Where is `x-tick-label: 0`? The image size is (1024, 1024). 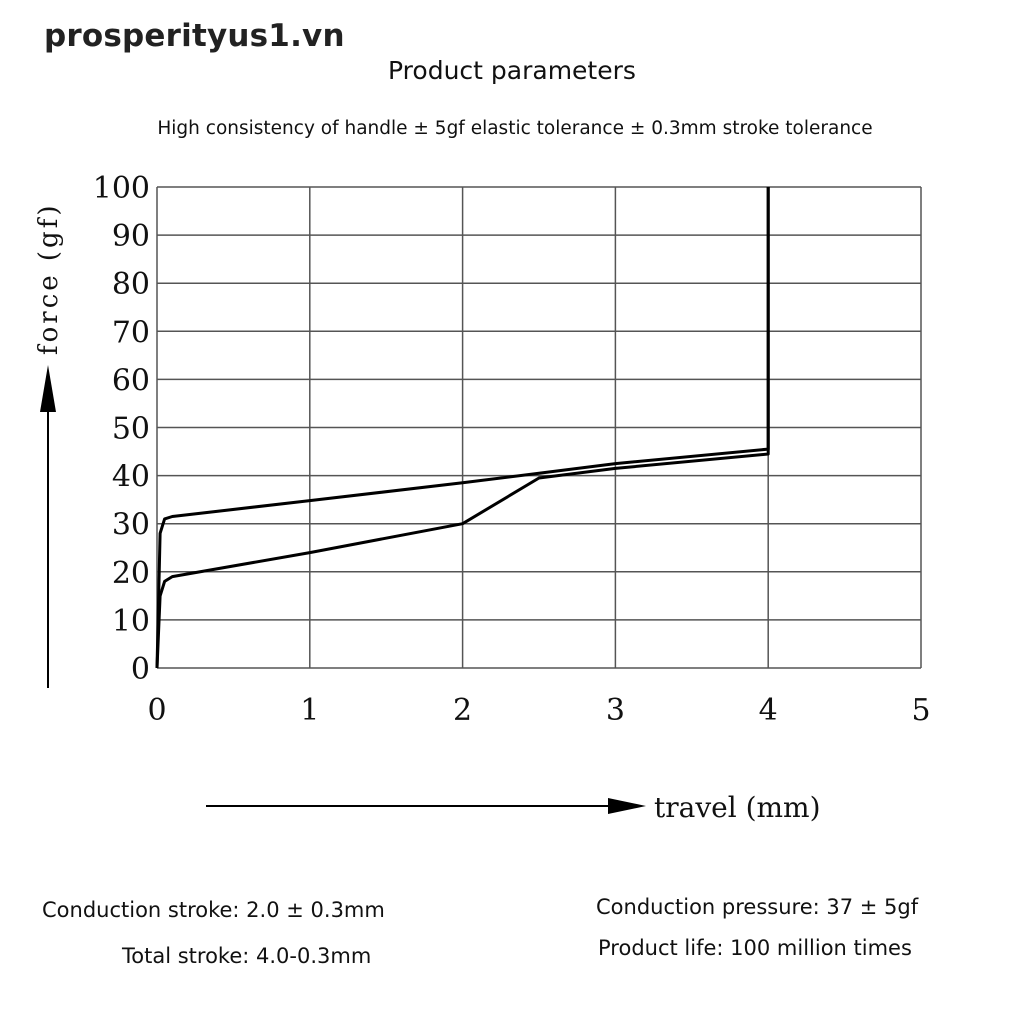 x-tick-label: 0 is located at coordinates (156, 710).